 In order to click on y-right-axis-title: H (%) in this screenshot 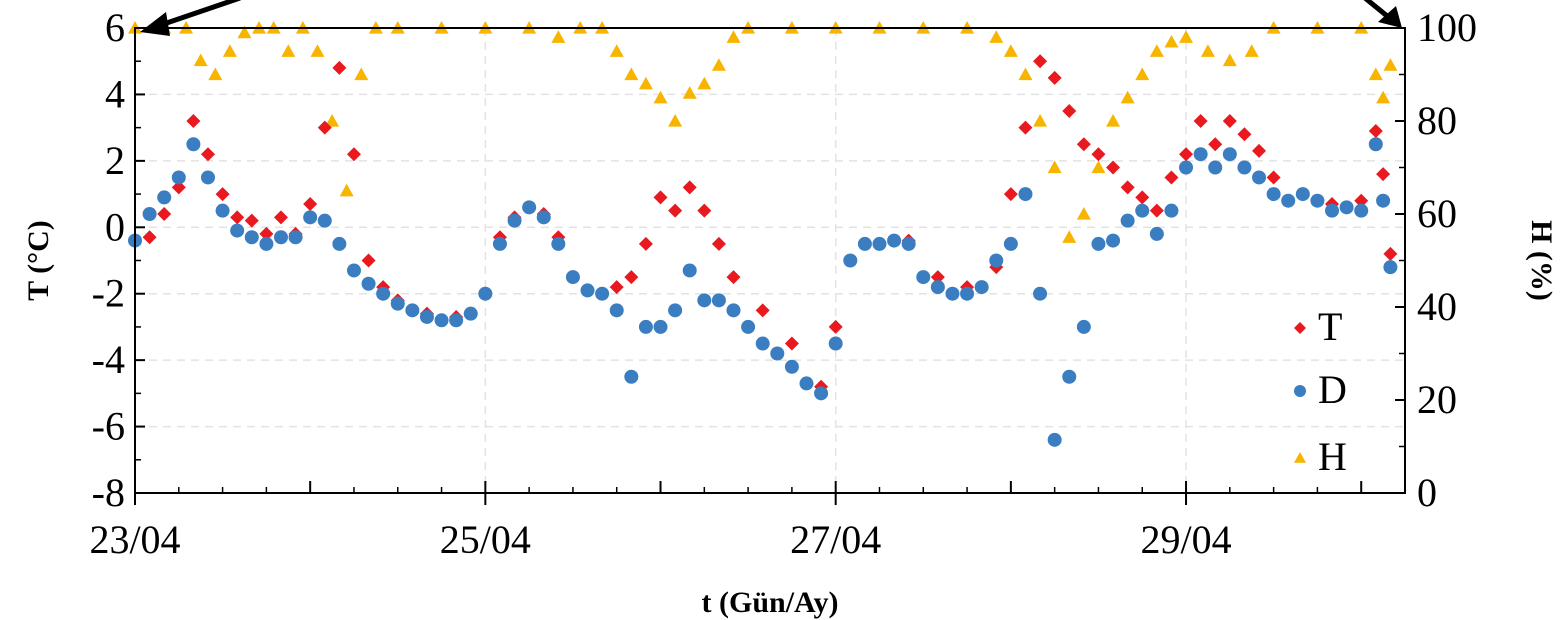, I will do `click(1541, 260)`.